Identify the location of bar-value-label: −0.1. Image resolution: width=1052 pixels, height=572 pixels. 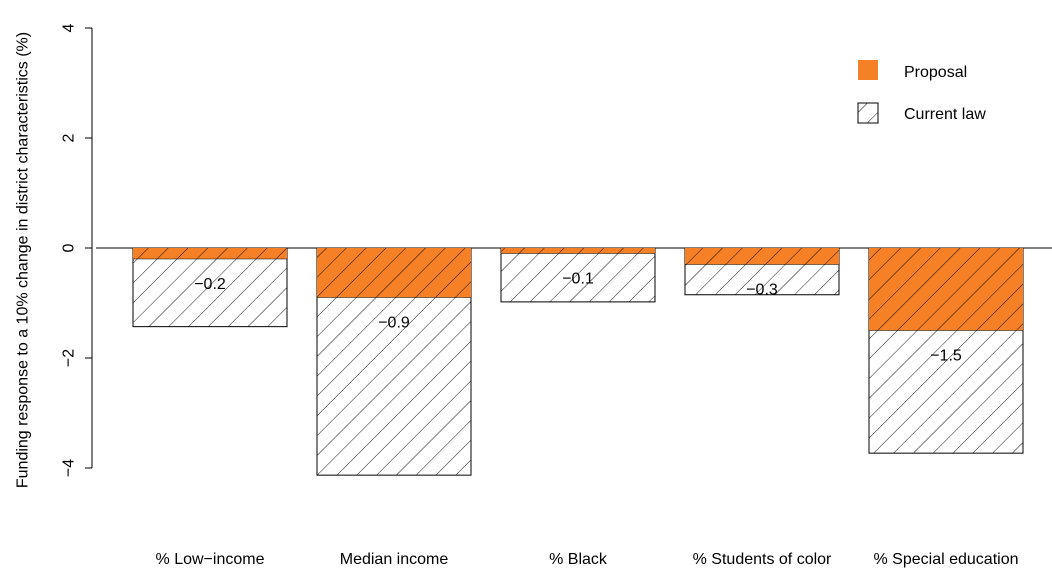
(578, 279).